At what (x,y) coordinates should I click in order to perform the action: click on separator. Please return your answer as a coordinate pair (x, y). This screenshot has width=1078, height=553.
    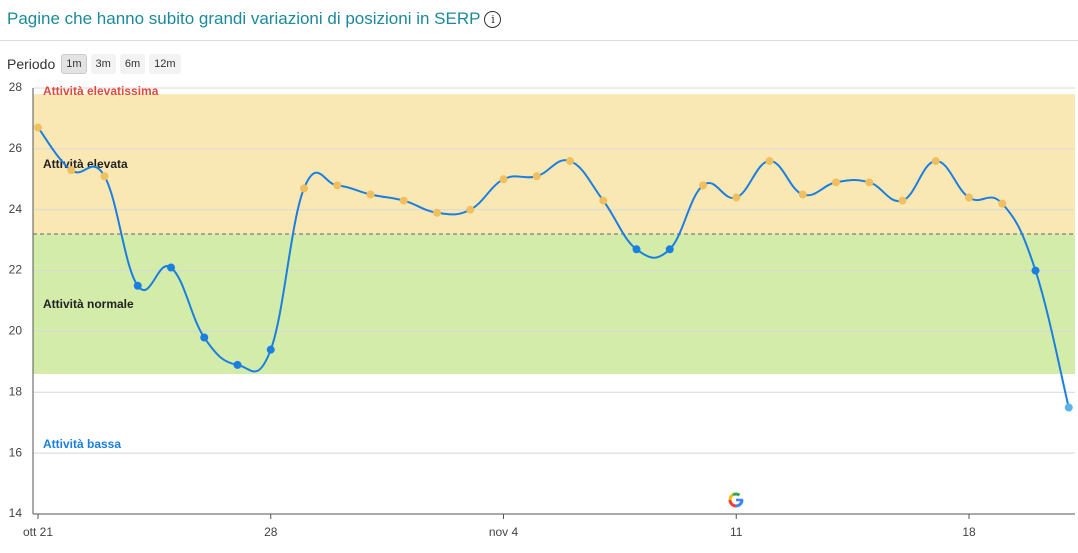
    Looking at the image, I should click on (539, 40).